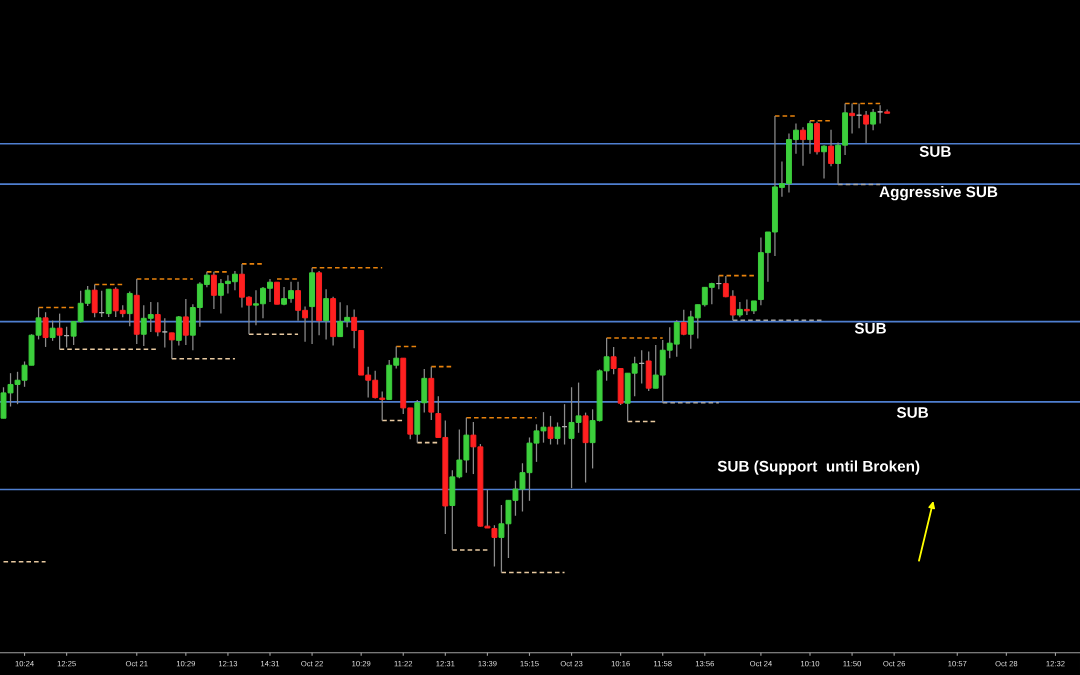  Describe the element at coordinates (818, 467) in the screenshot. I see `ref-line-label: SUB (Support until Broken)` at that location.